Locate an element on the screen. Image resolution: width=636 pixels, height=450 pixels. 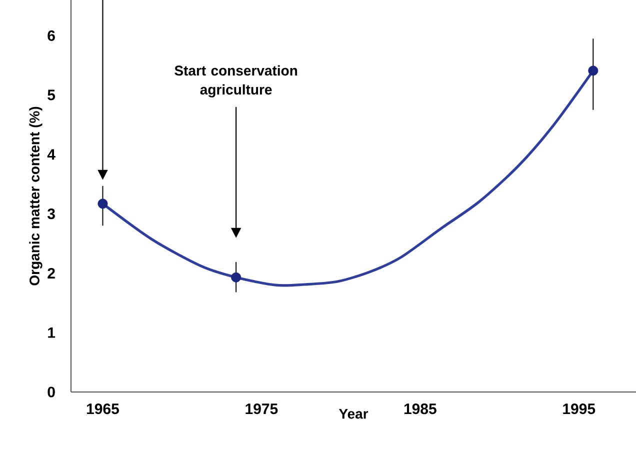
x-tick-label: 1995 is located at coordinates (579, 409).